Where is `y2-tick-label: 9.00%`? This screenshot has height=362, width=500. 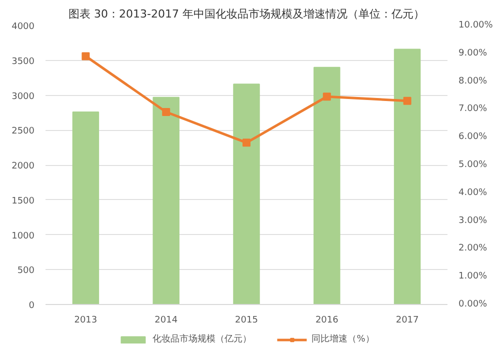
y2-tick-label: 9.00% is located at coordinates (473, 53).